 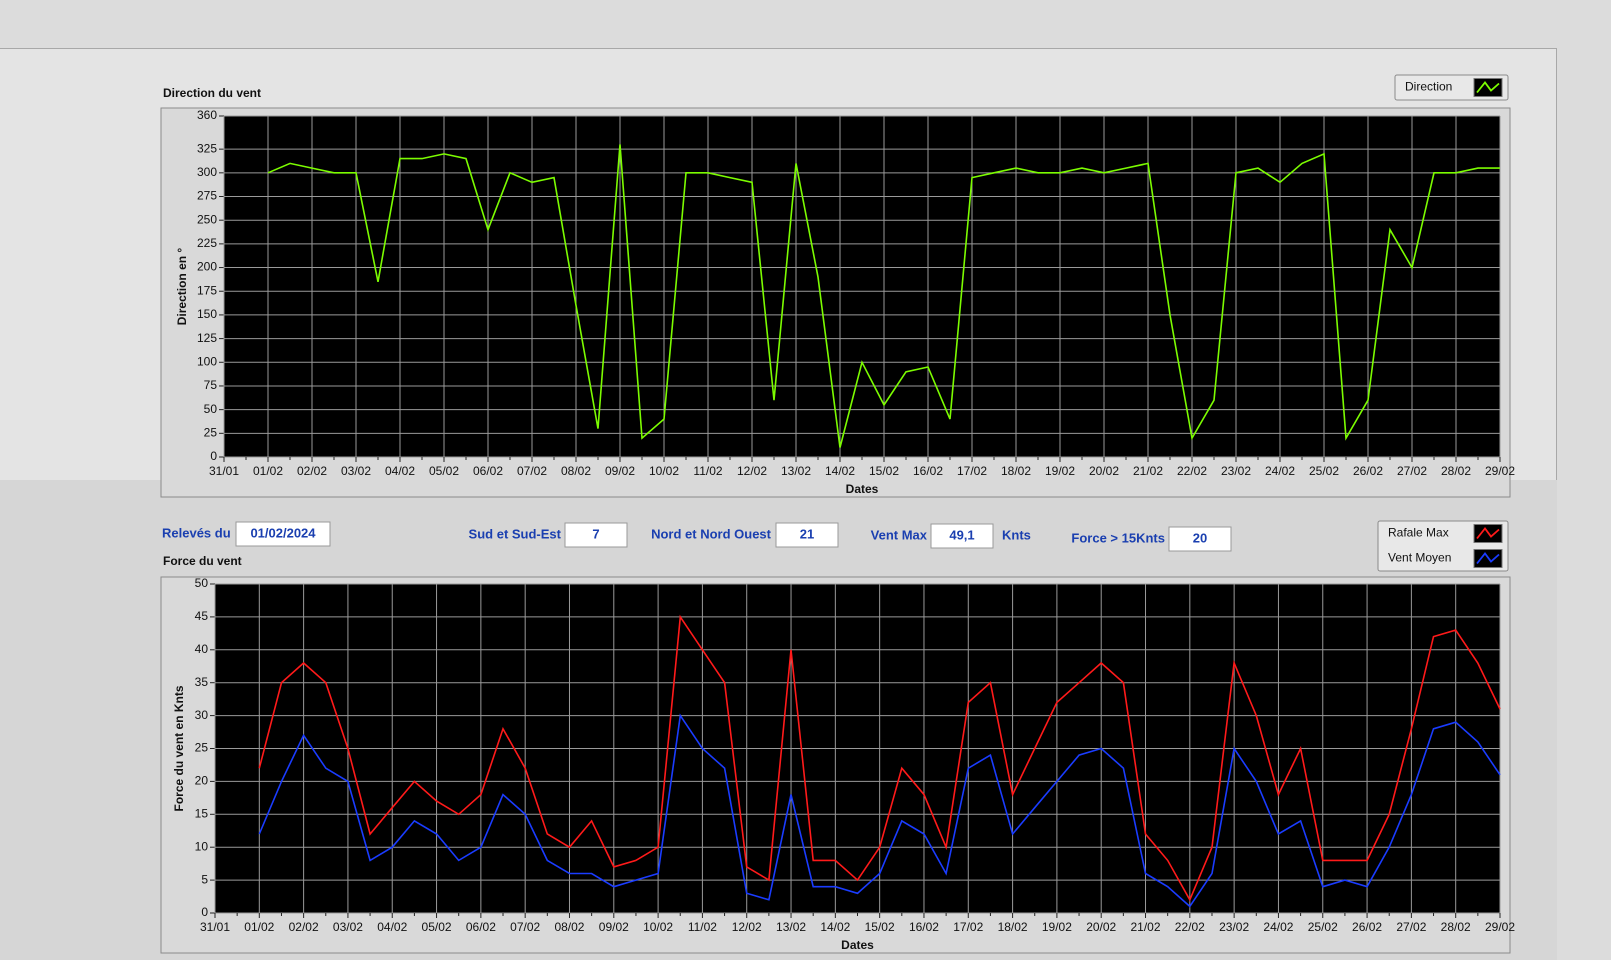 I want to click on y-tick-label: 10, so click(x=202, y=846).